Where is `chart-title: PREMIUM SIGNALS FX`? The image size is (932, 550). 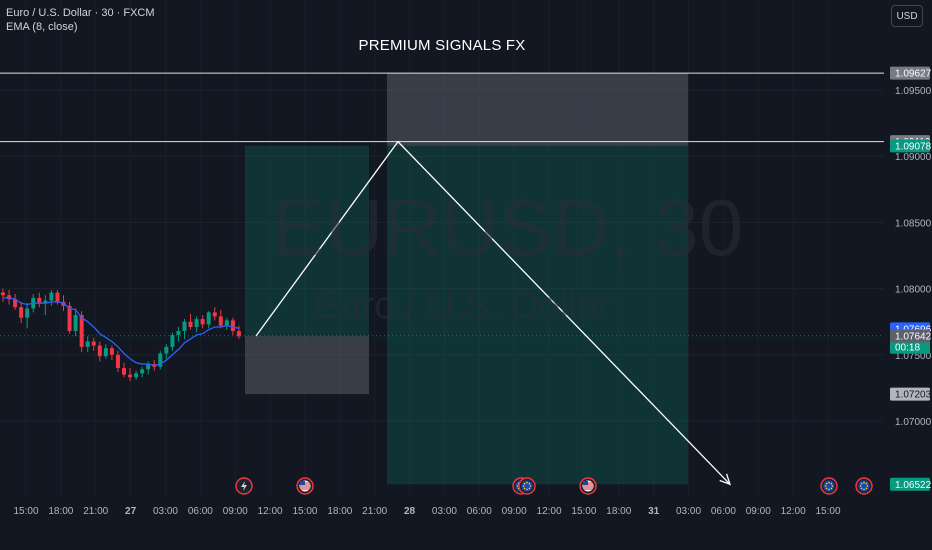 chart-title: PREMIUM SIGNALS FX is located at coordinates (442, 45).